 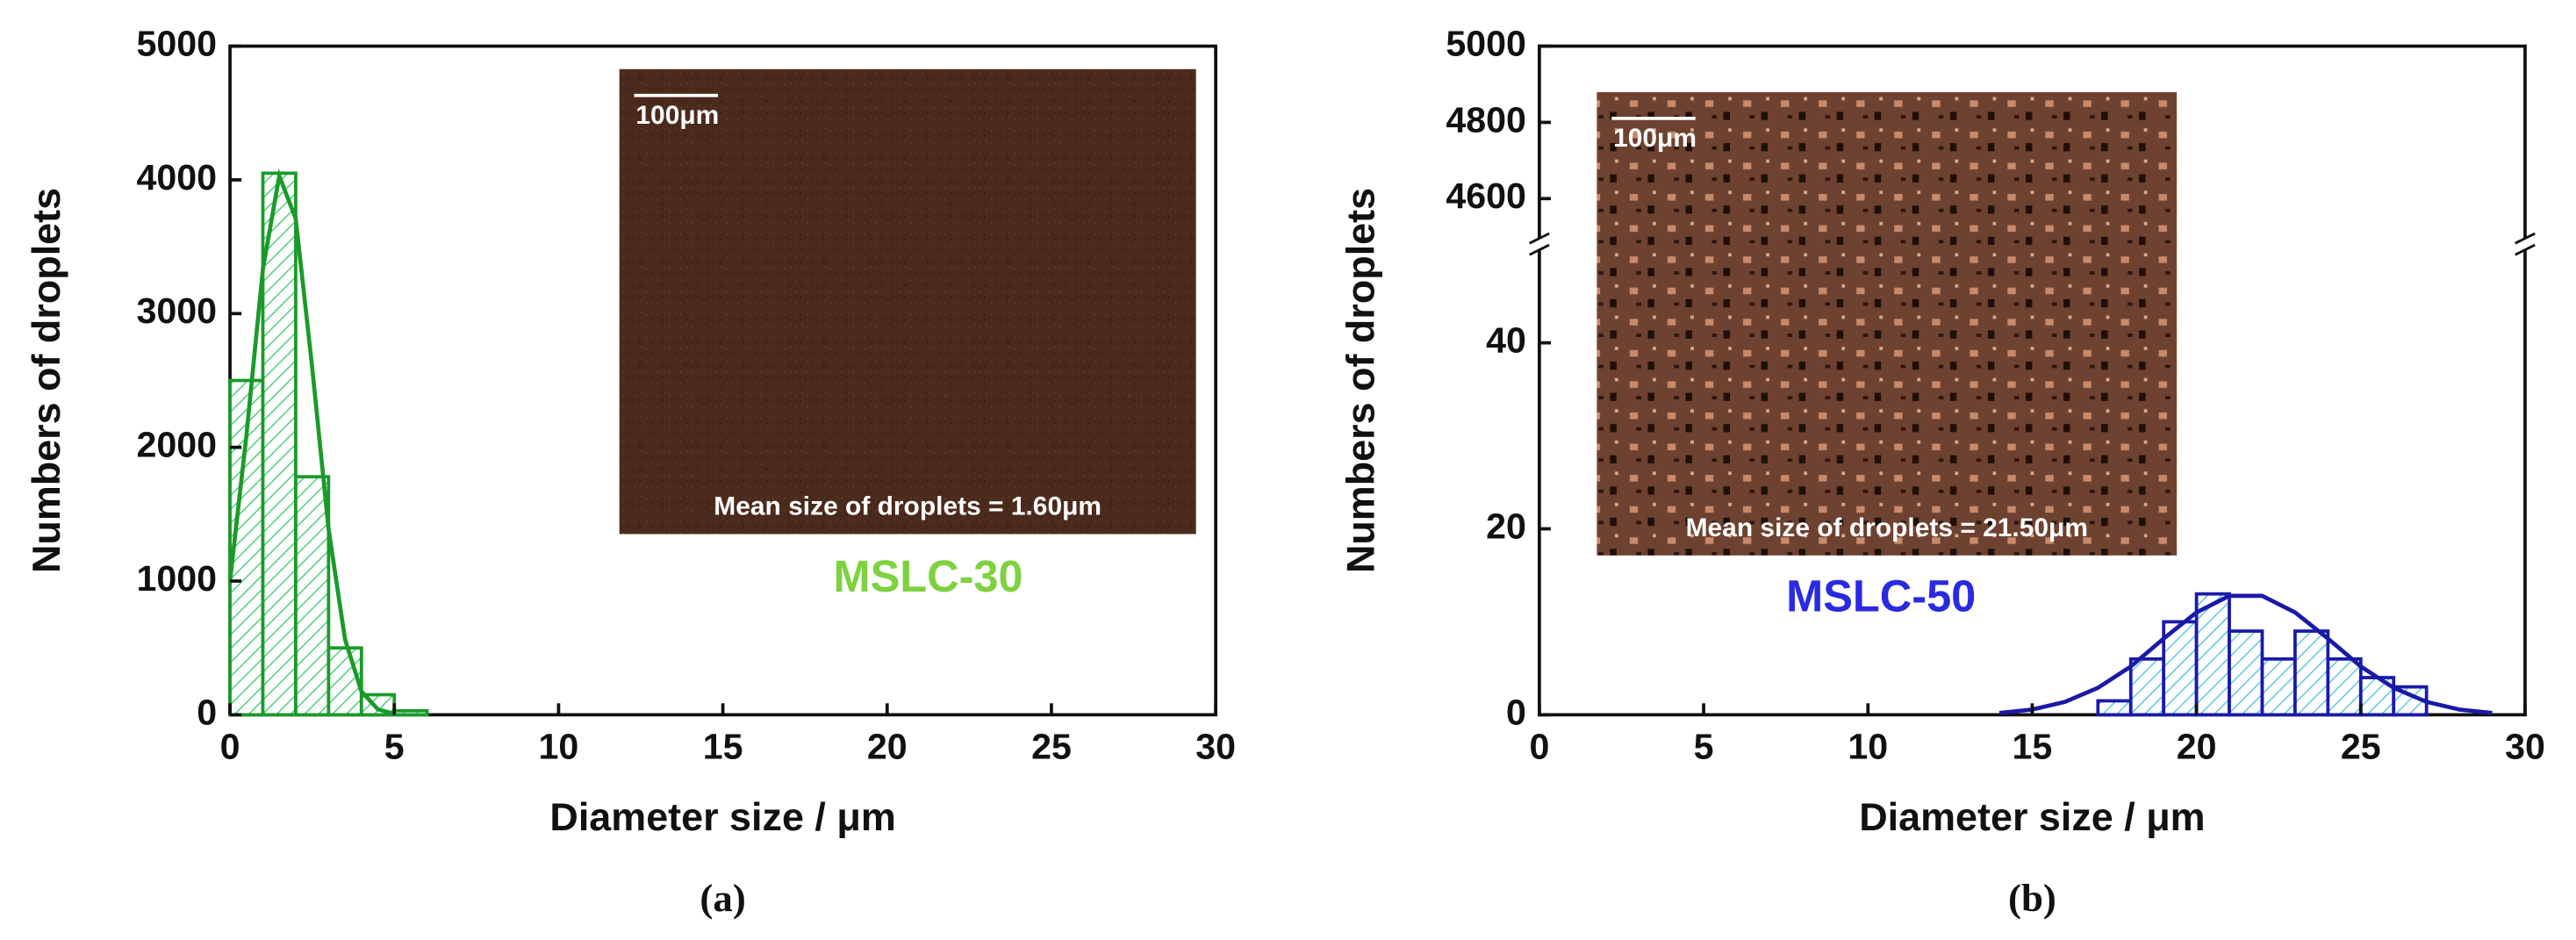 I want to click on y-tick-label: 4000, so click(x=177, y=177).